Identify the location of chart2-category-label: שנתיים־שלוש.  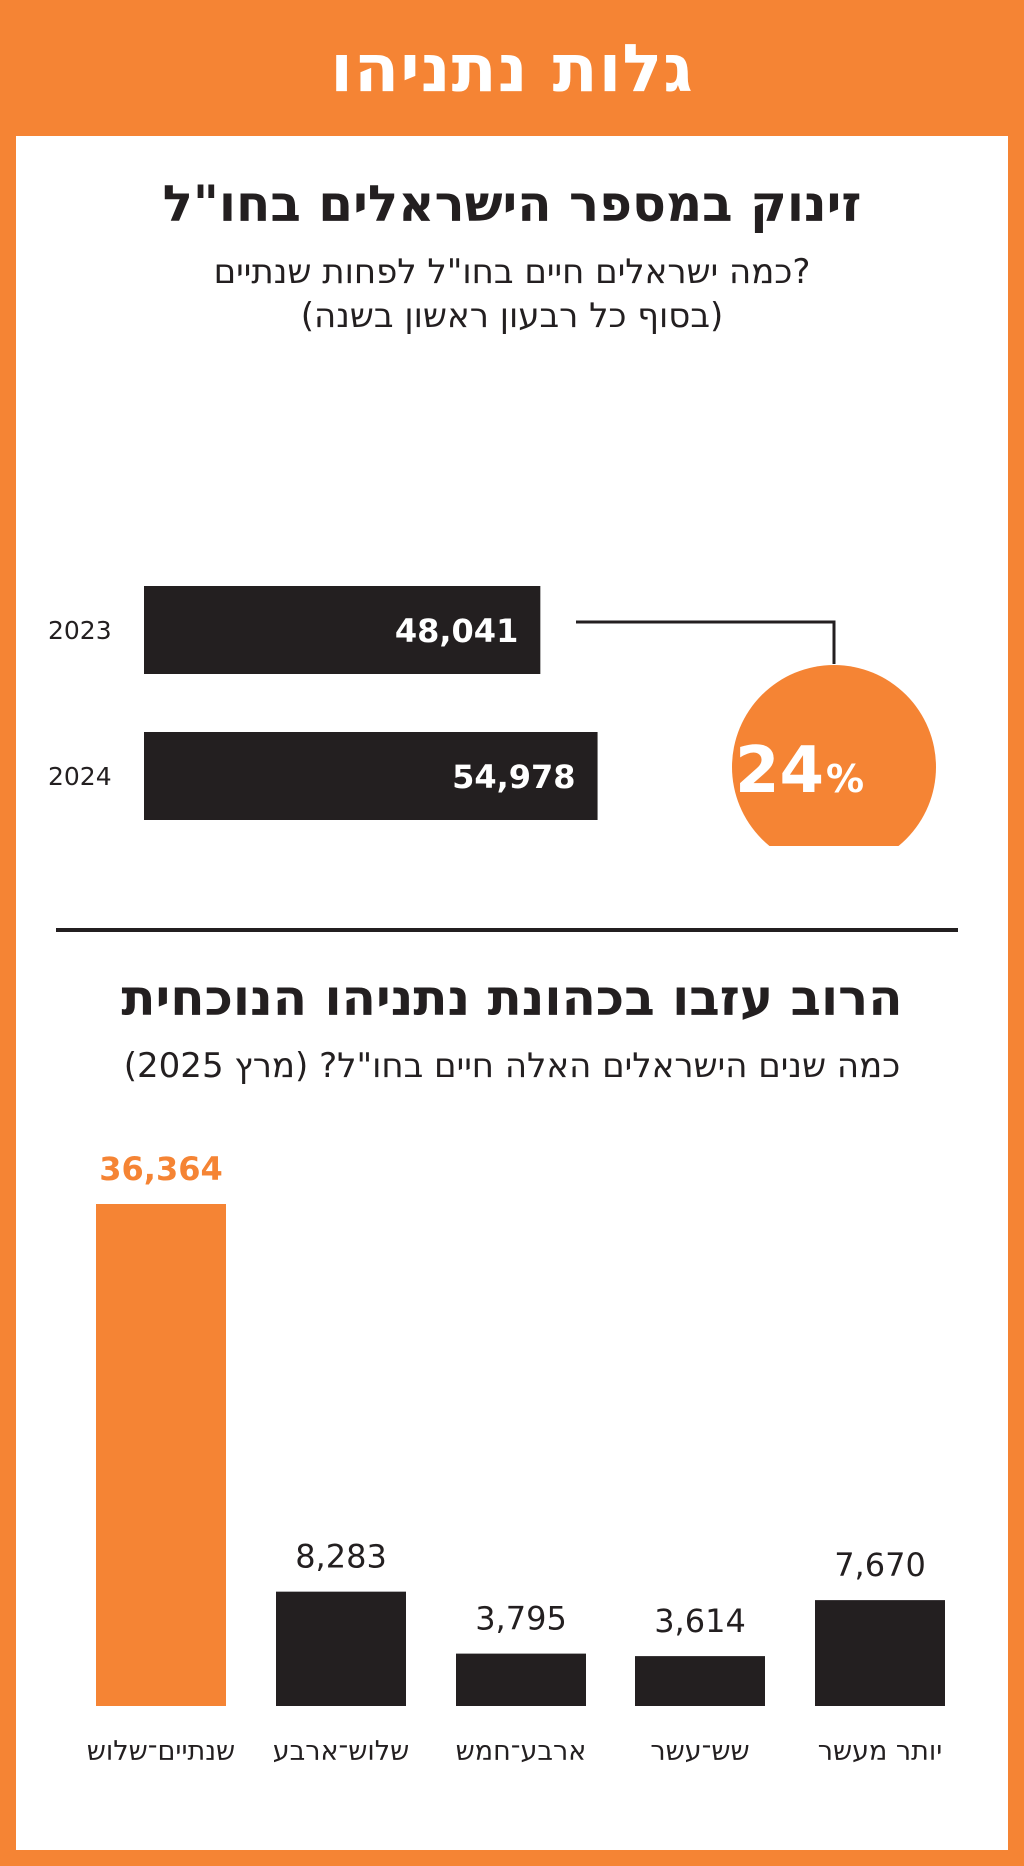
(161, 1751).